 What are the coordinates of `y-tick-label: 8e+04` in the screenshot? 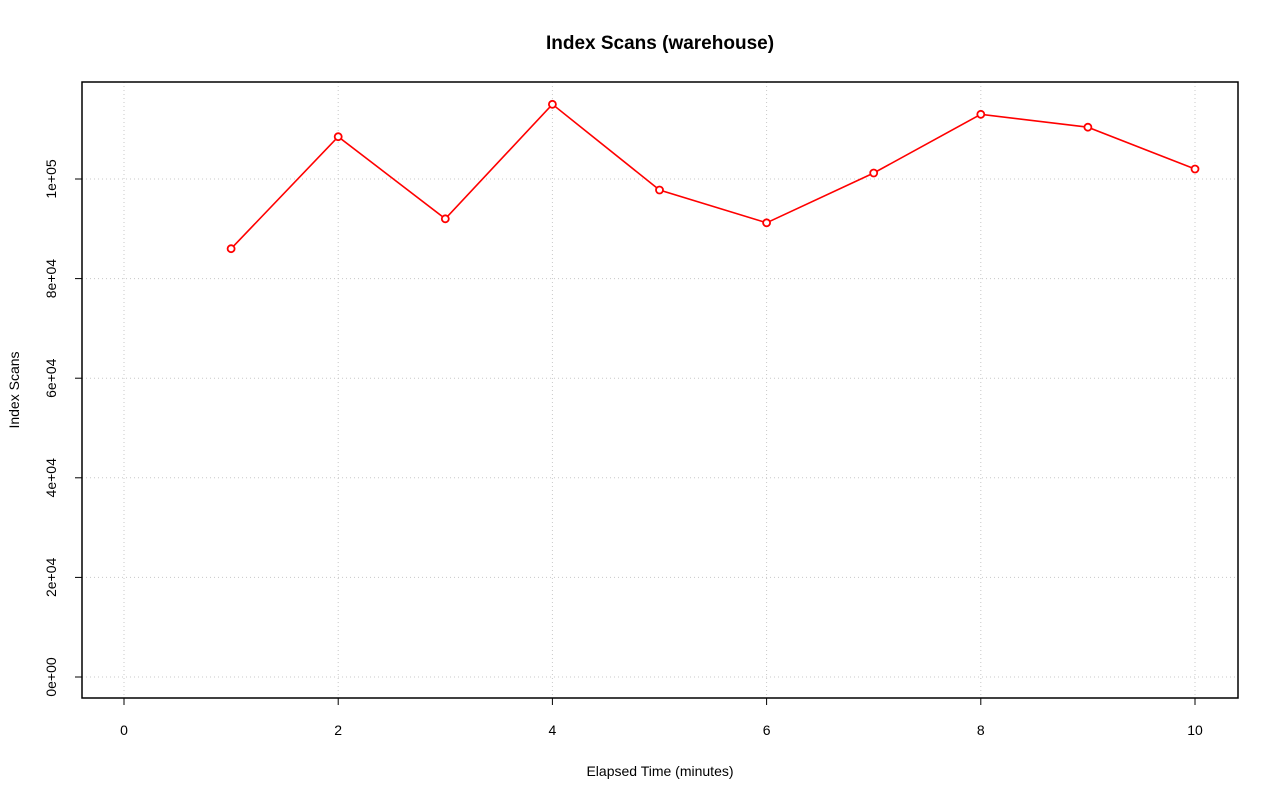 It's located at (51, 279).